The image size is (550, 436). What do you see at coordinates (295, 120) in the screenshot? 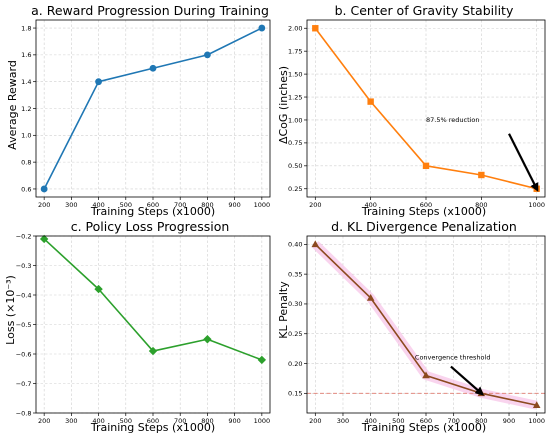
I see `panel-b-ytick-label-3: 1.00` at bounding box center [295, 120].